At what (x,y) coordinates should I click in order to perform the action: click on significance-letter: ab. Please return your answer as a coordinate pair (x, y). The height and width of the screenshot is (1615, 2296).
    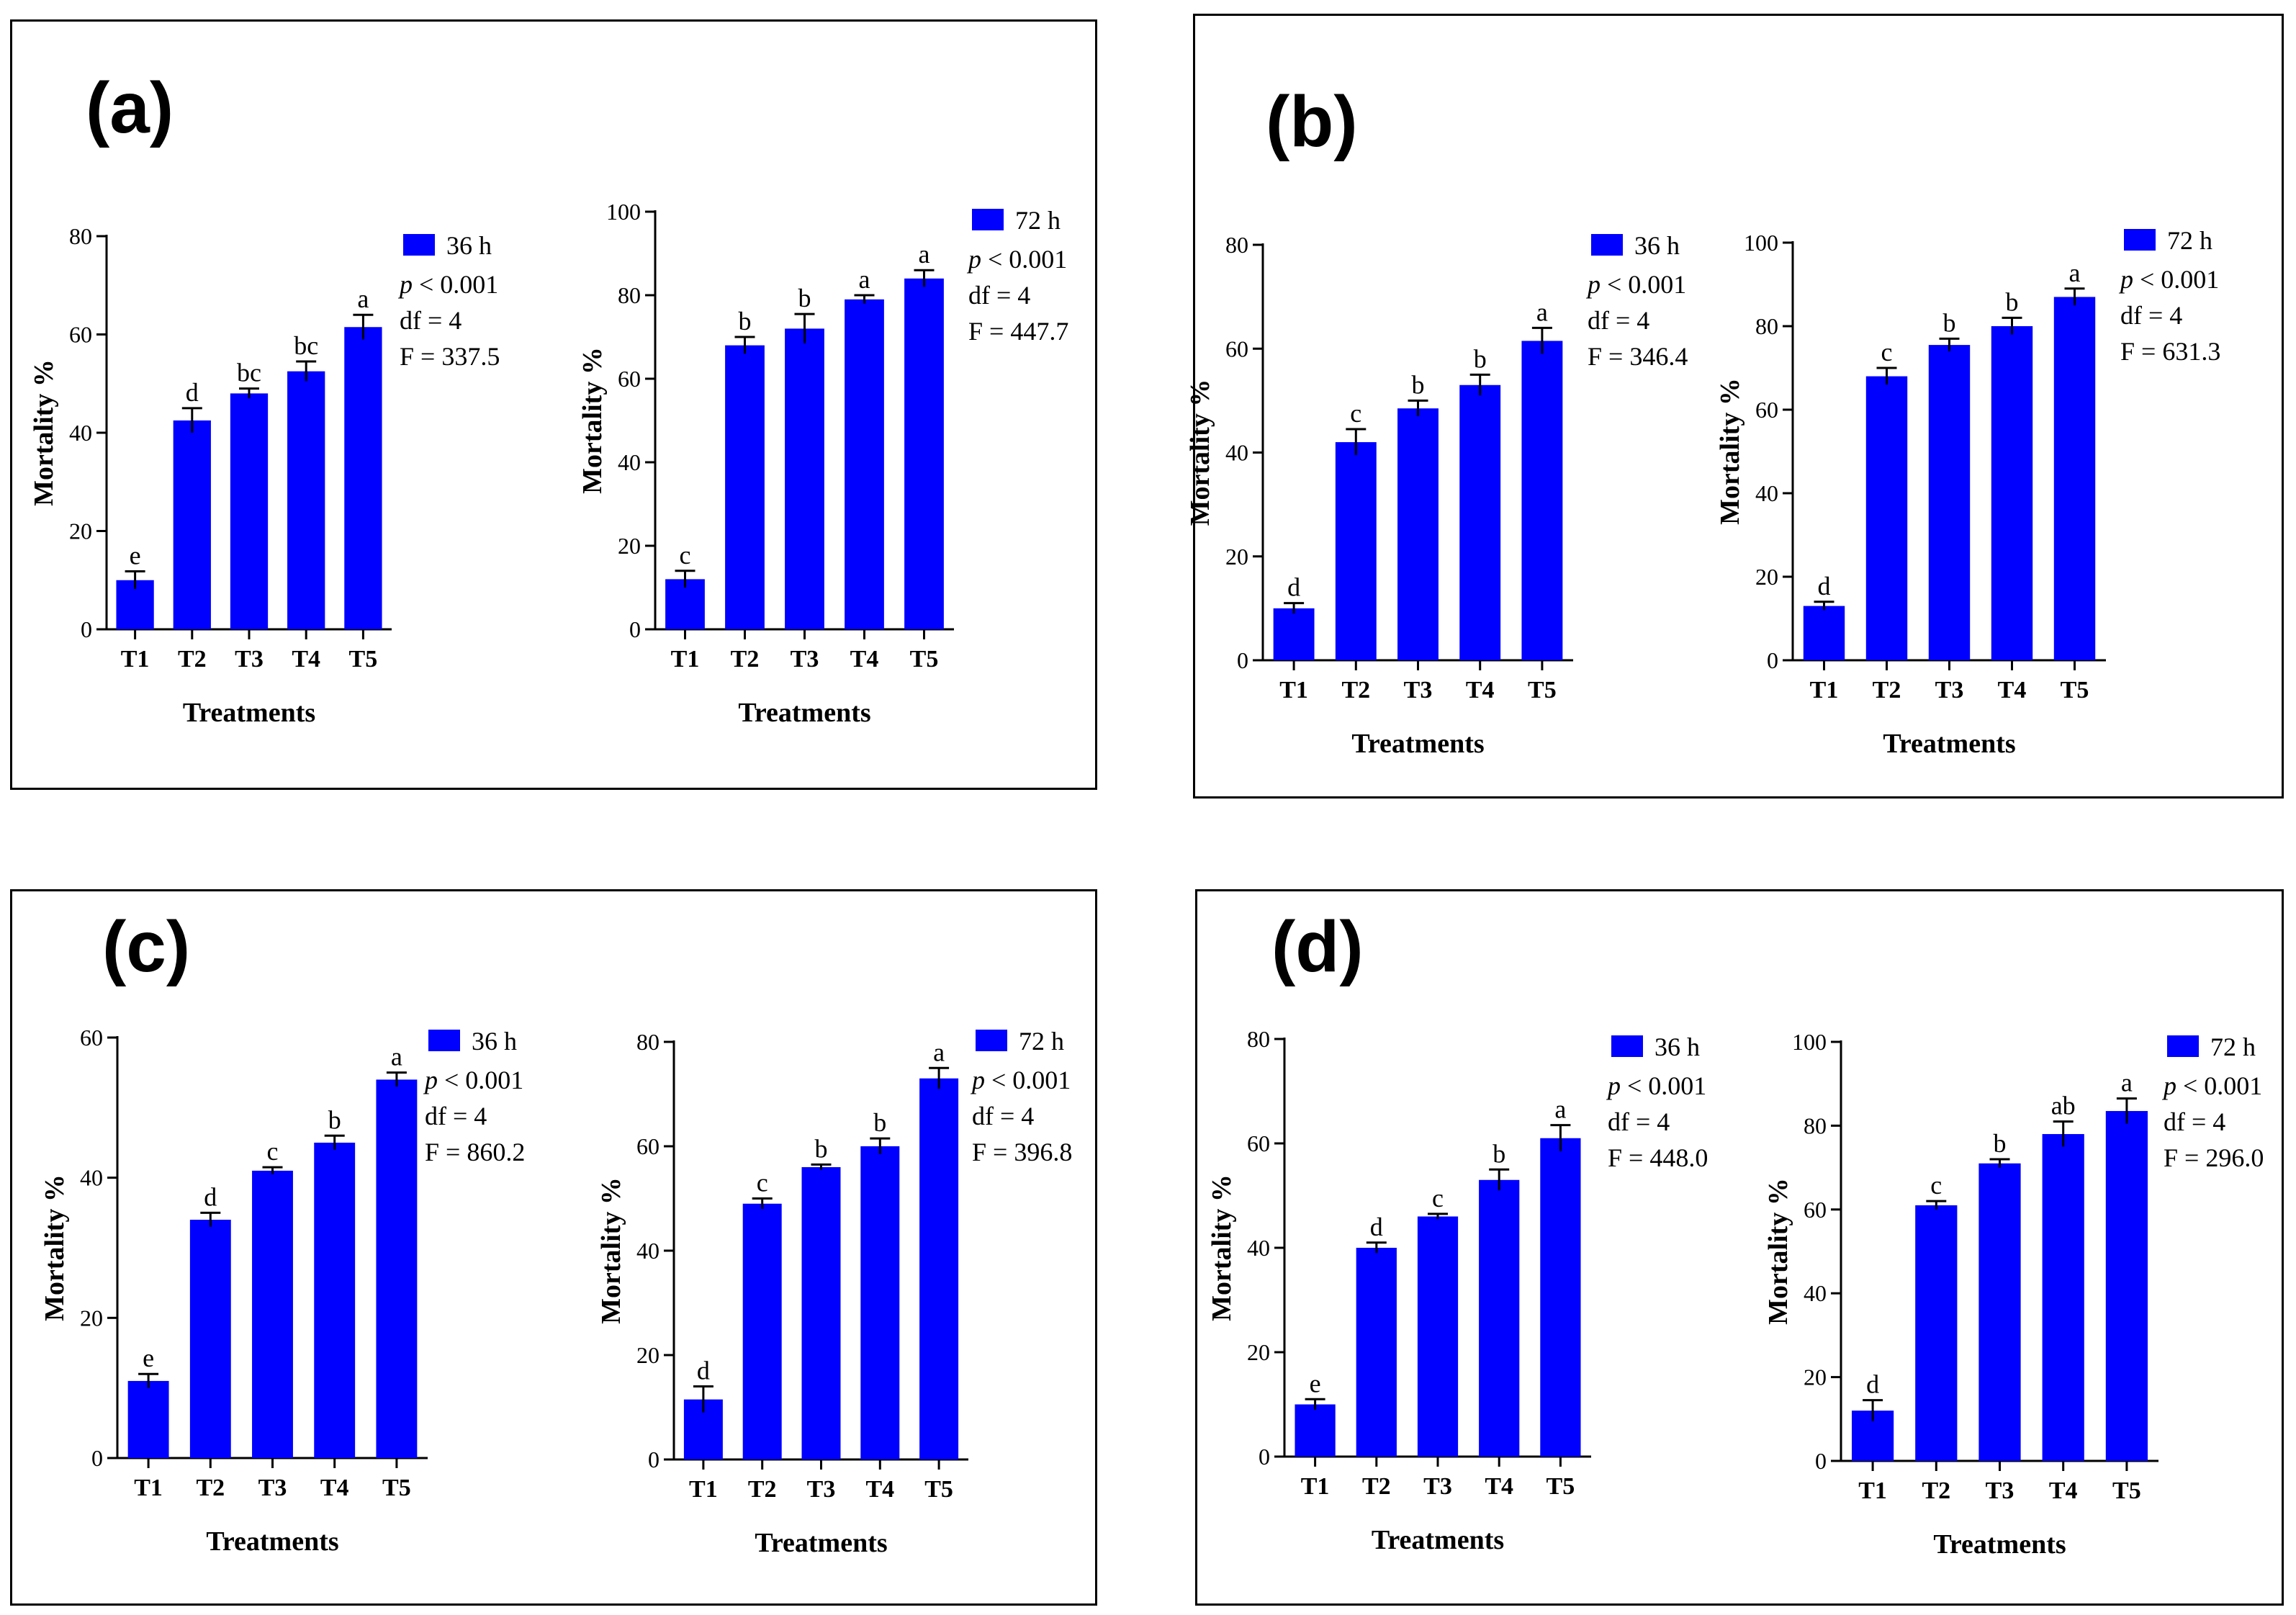
    Looking at the image, I should click on (2064, 1106).